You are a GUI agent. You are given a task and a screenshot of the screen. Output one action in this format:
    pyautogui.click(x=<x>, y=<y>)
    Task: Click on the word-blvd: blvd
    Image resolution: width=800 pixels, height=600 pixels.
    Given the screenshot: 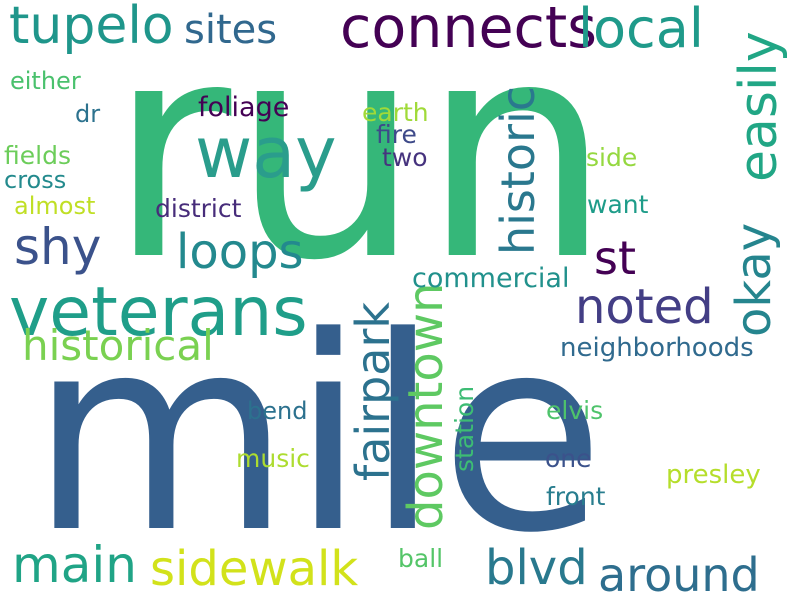 What is the action you would take?
    pyautogui.click(x=536, y=568)
    